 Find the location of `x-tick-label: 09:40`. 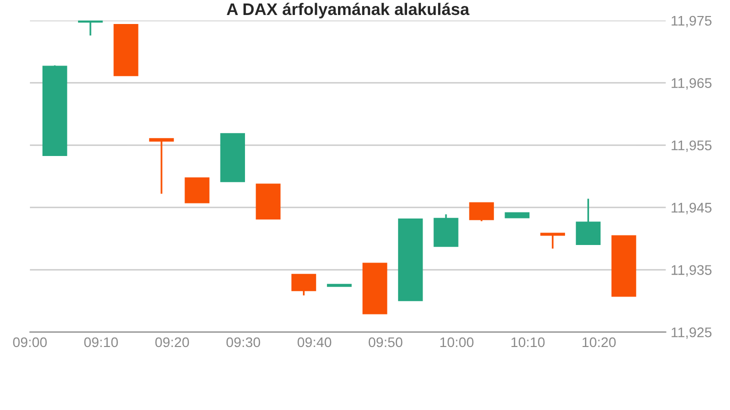

x-tick-label: 09:40 is located at coordinates (315, 342).